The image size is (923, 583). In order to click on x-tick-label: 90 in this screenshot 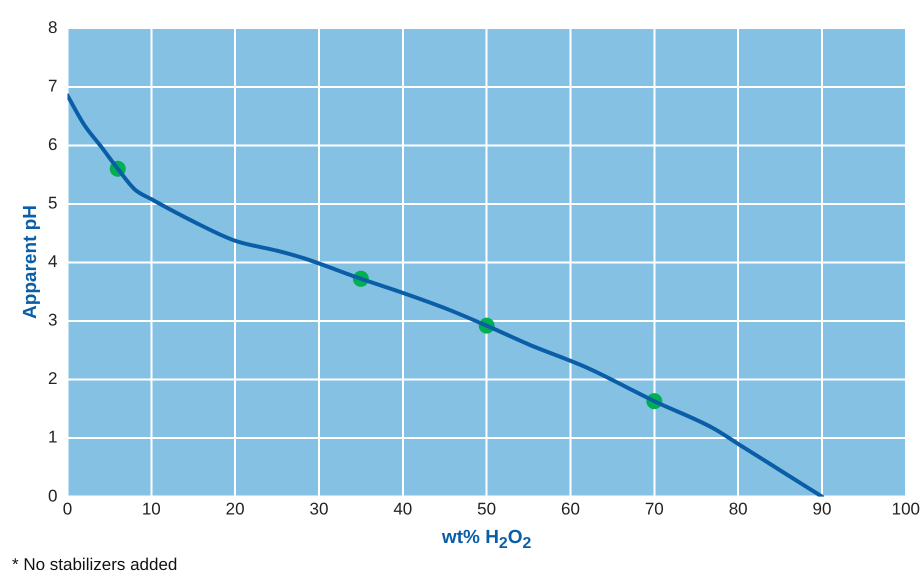, I will do `click(822, 508)`.